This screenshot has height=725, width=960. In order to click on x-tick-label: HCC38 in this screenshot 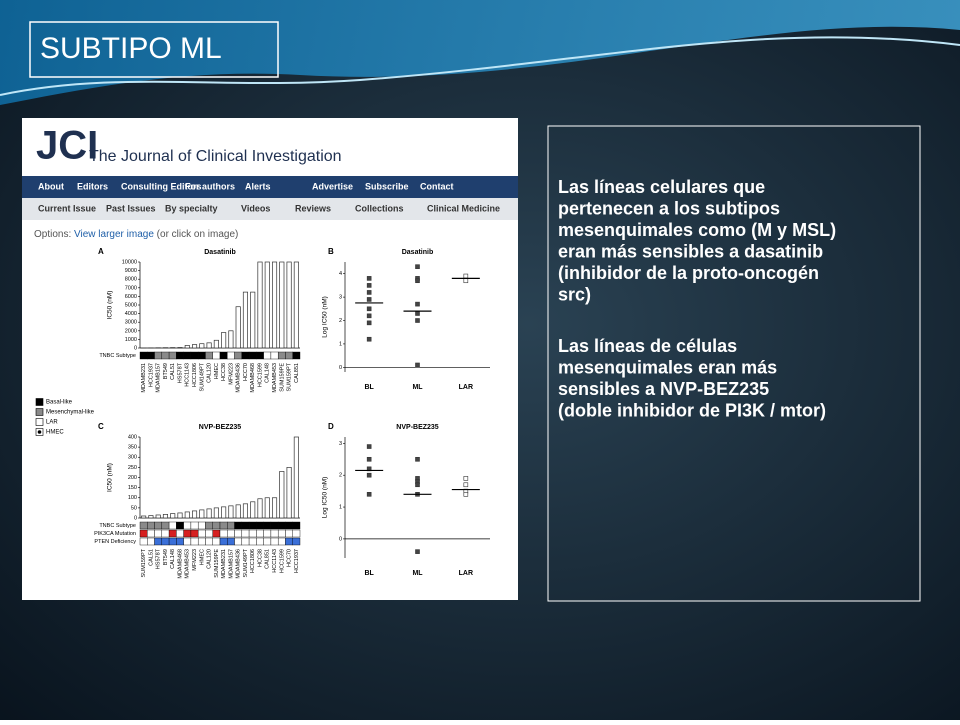, I will do `click(224, 372)`.